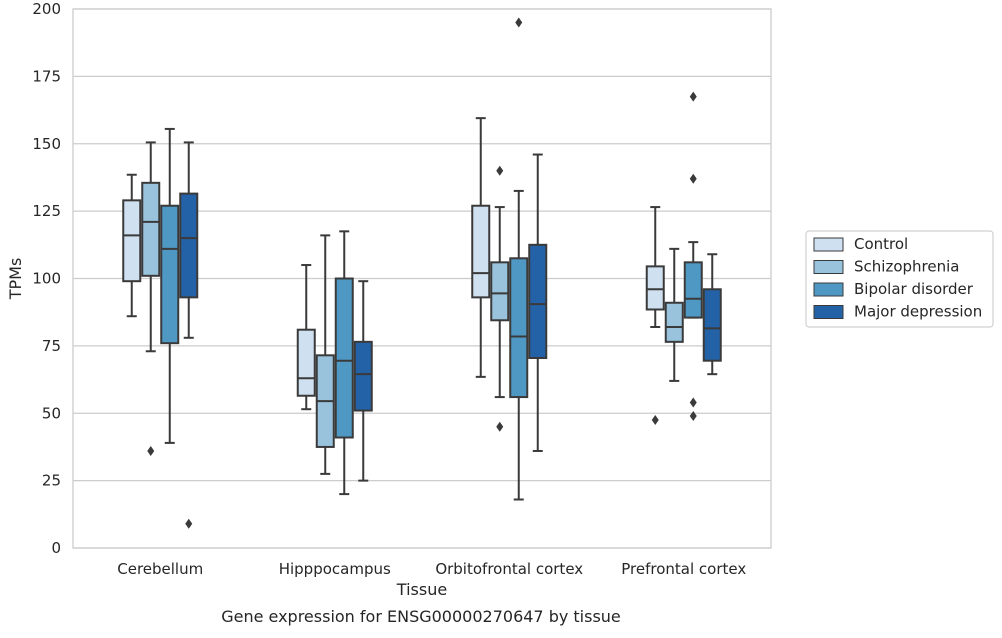  Describe the element at coordinates (51, 413) in the screenshot. I see `y-tick-label: 50` at that location.